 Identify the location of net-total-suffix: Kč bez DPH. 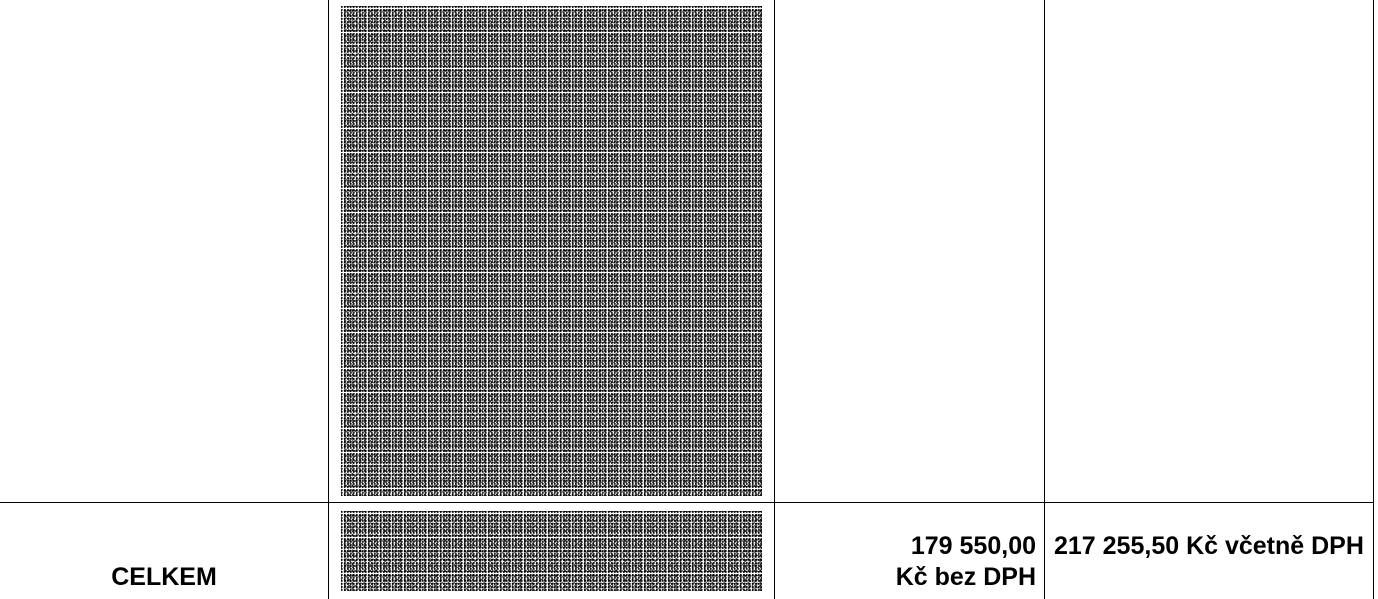
(965, 577).